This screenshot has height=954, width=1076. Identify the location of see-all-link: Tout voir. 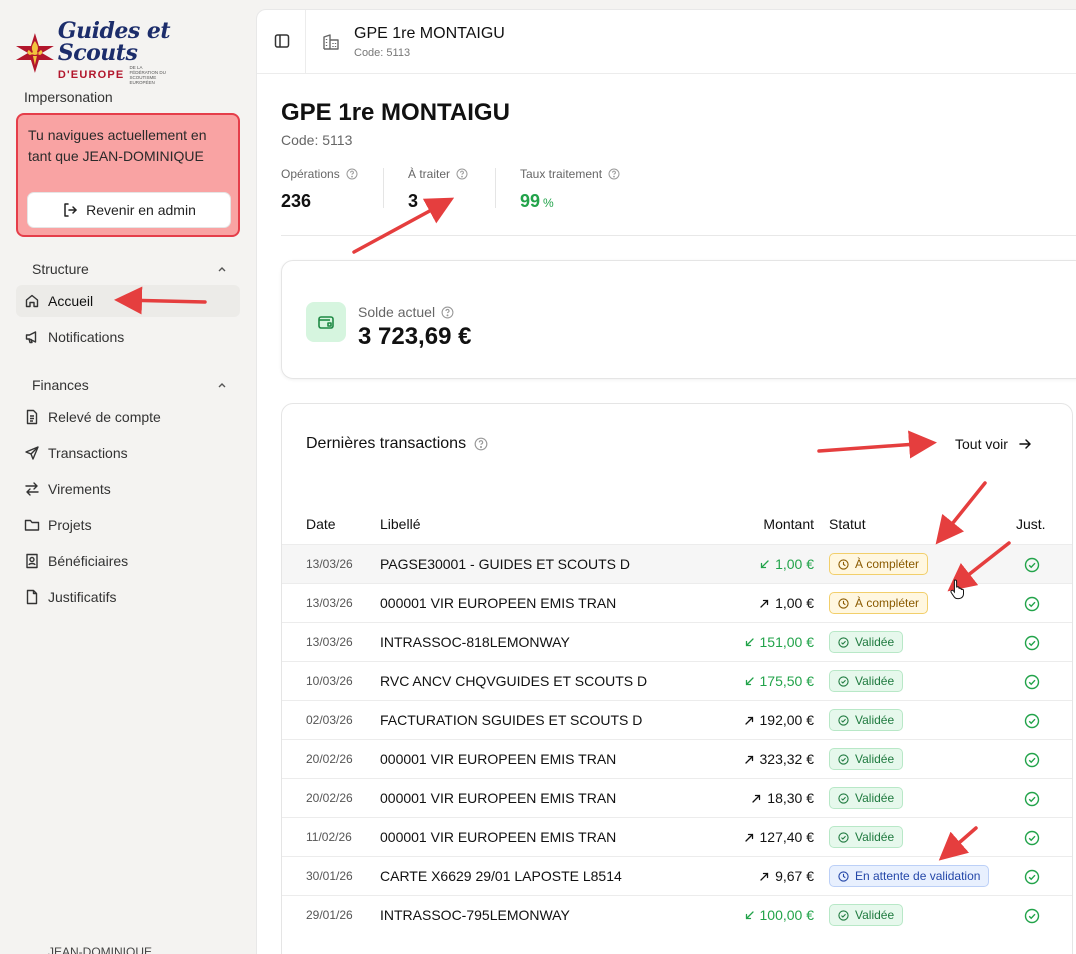
(993, 444).